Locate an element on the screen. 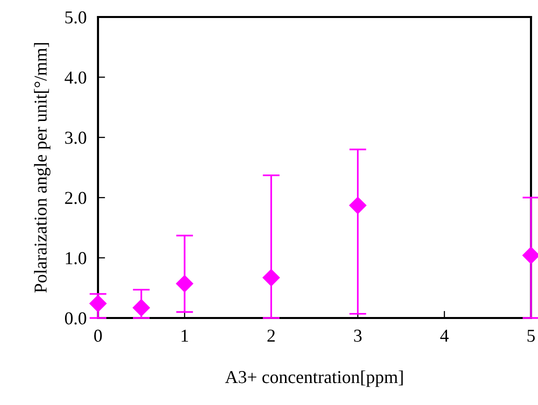  y-tick-label: 1.0 is located at coordinates (76, 258).